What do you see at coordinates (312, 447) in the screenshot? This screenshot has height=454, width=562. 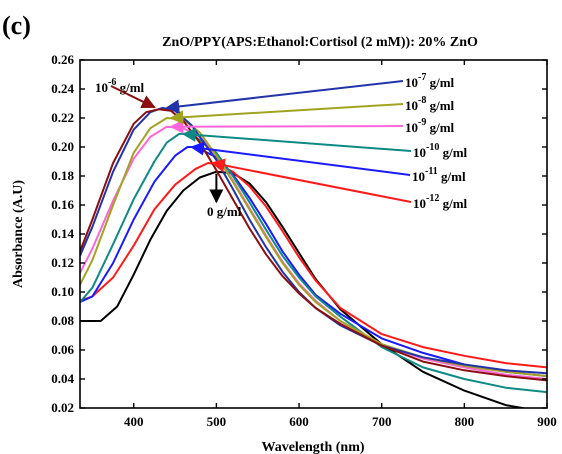 I see `x-axis-title: Wavelength (nm)` at bounding box center [312, 447].